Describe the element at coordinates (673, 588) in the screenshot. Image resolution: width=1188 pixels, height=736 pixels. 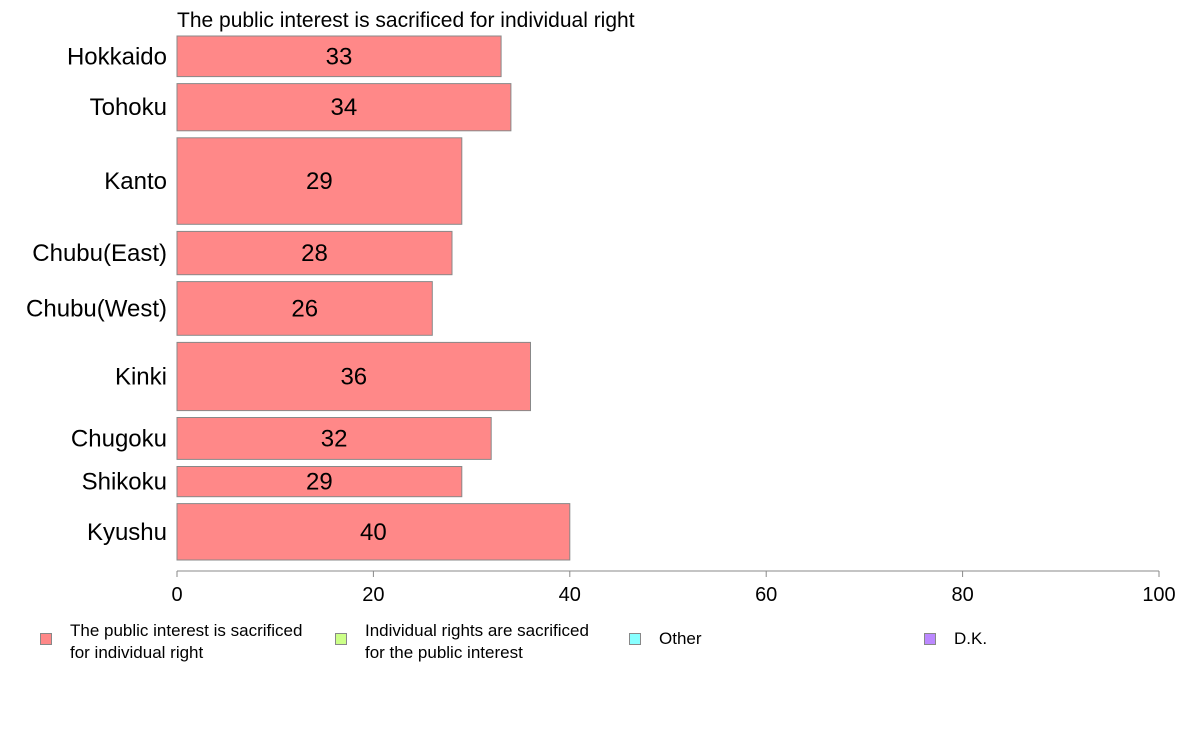
I see `x-axis: 0 20 40 60 80 100` at that location.